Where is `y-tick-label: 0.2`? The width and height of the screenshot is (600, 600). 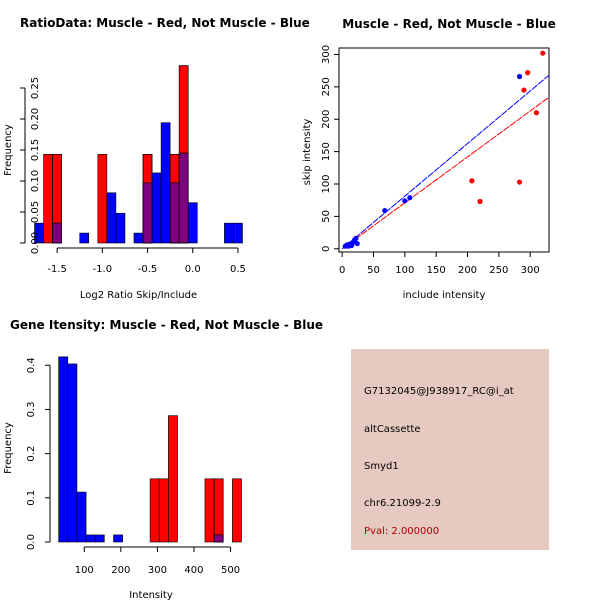 y-tick-label: 0.2 is located at coordinates (31, 454).